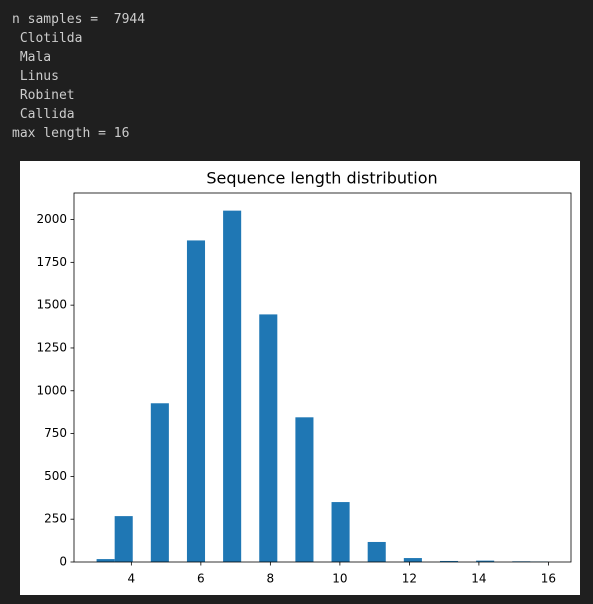  I want to click on y-tick-label: 1250, so click(51, 347).